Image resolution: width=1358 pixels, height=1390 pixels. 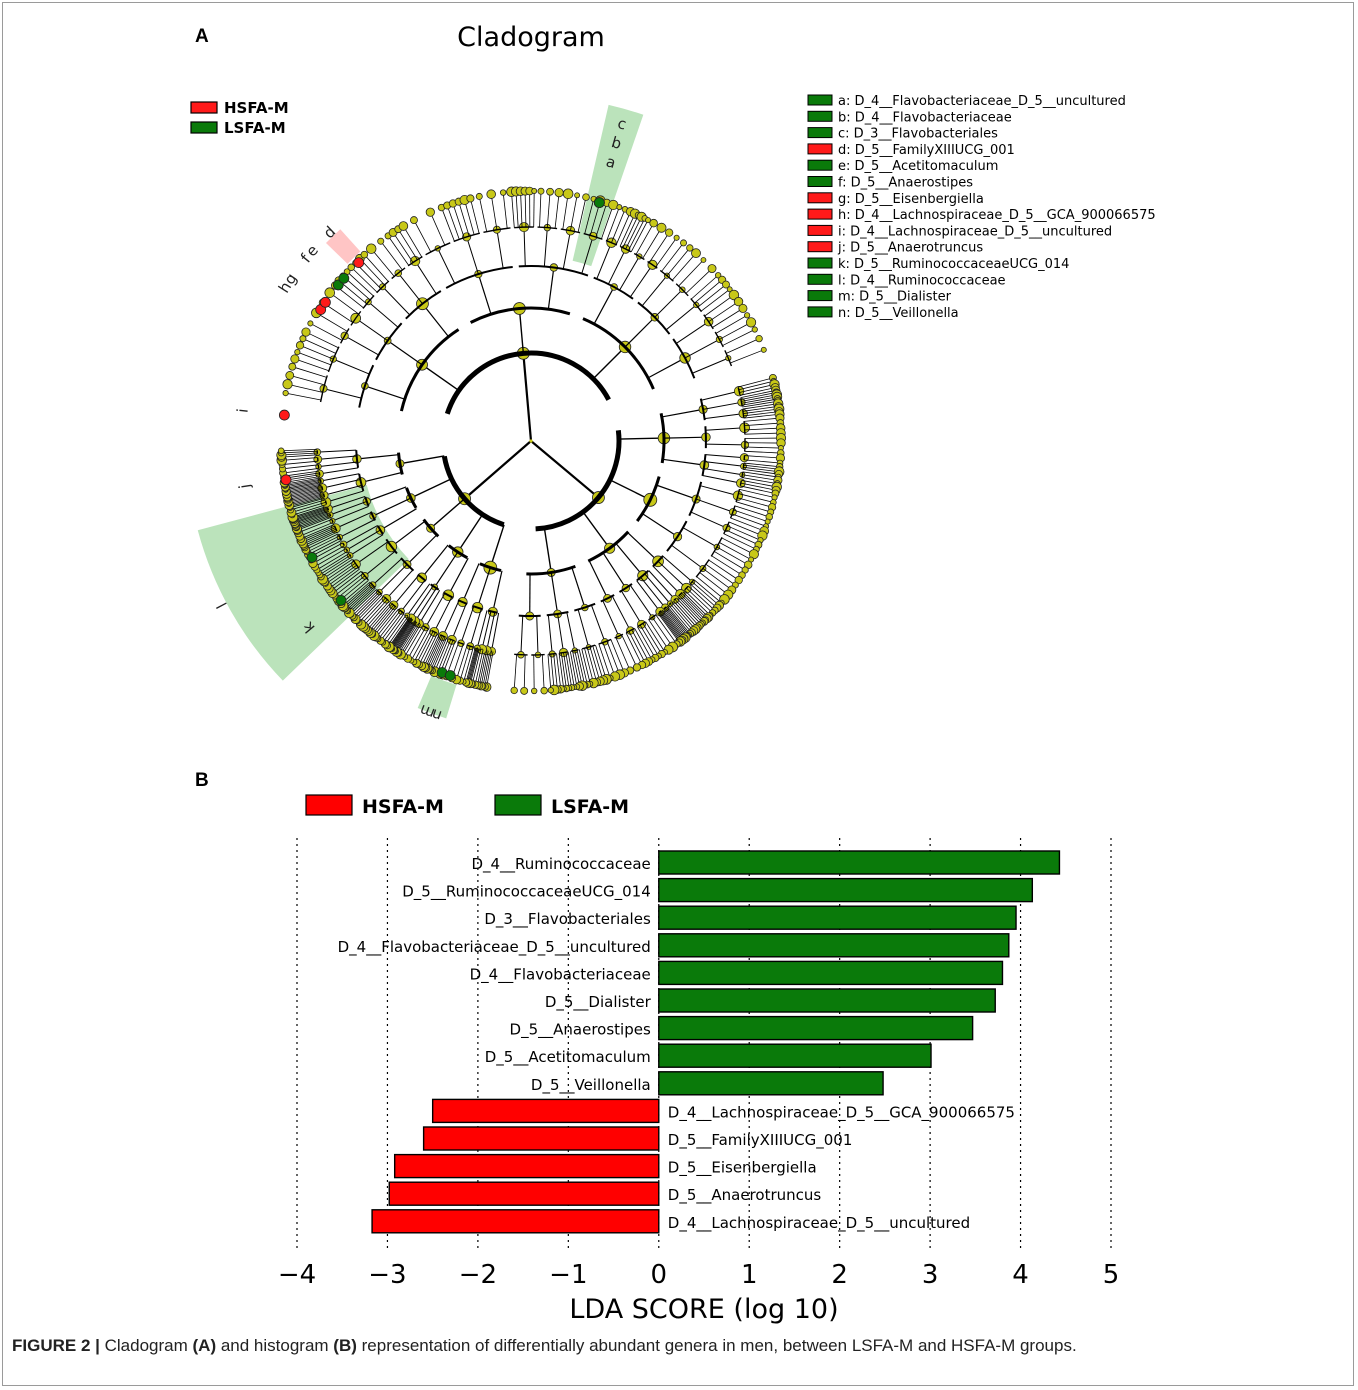 What do you see at coordinates (403, 807) in the screenshot?
I see `legend-label-hsfa-m: HSFA-M` at bounding box center [403, 807].